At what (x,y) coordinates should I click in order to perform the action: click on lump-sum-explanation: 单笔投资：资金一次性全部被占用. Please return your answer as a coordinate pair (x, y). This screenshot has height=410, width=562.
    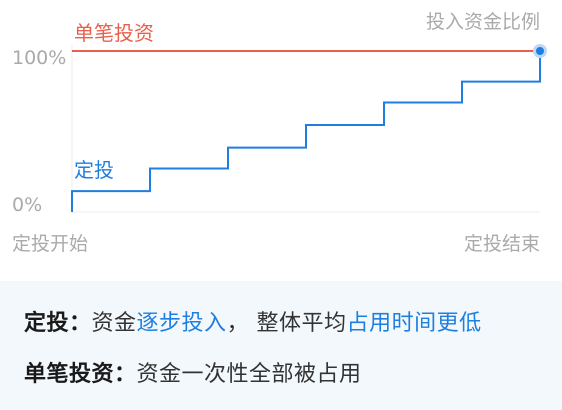
    Looking at the image, I should click on (193, 372).